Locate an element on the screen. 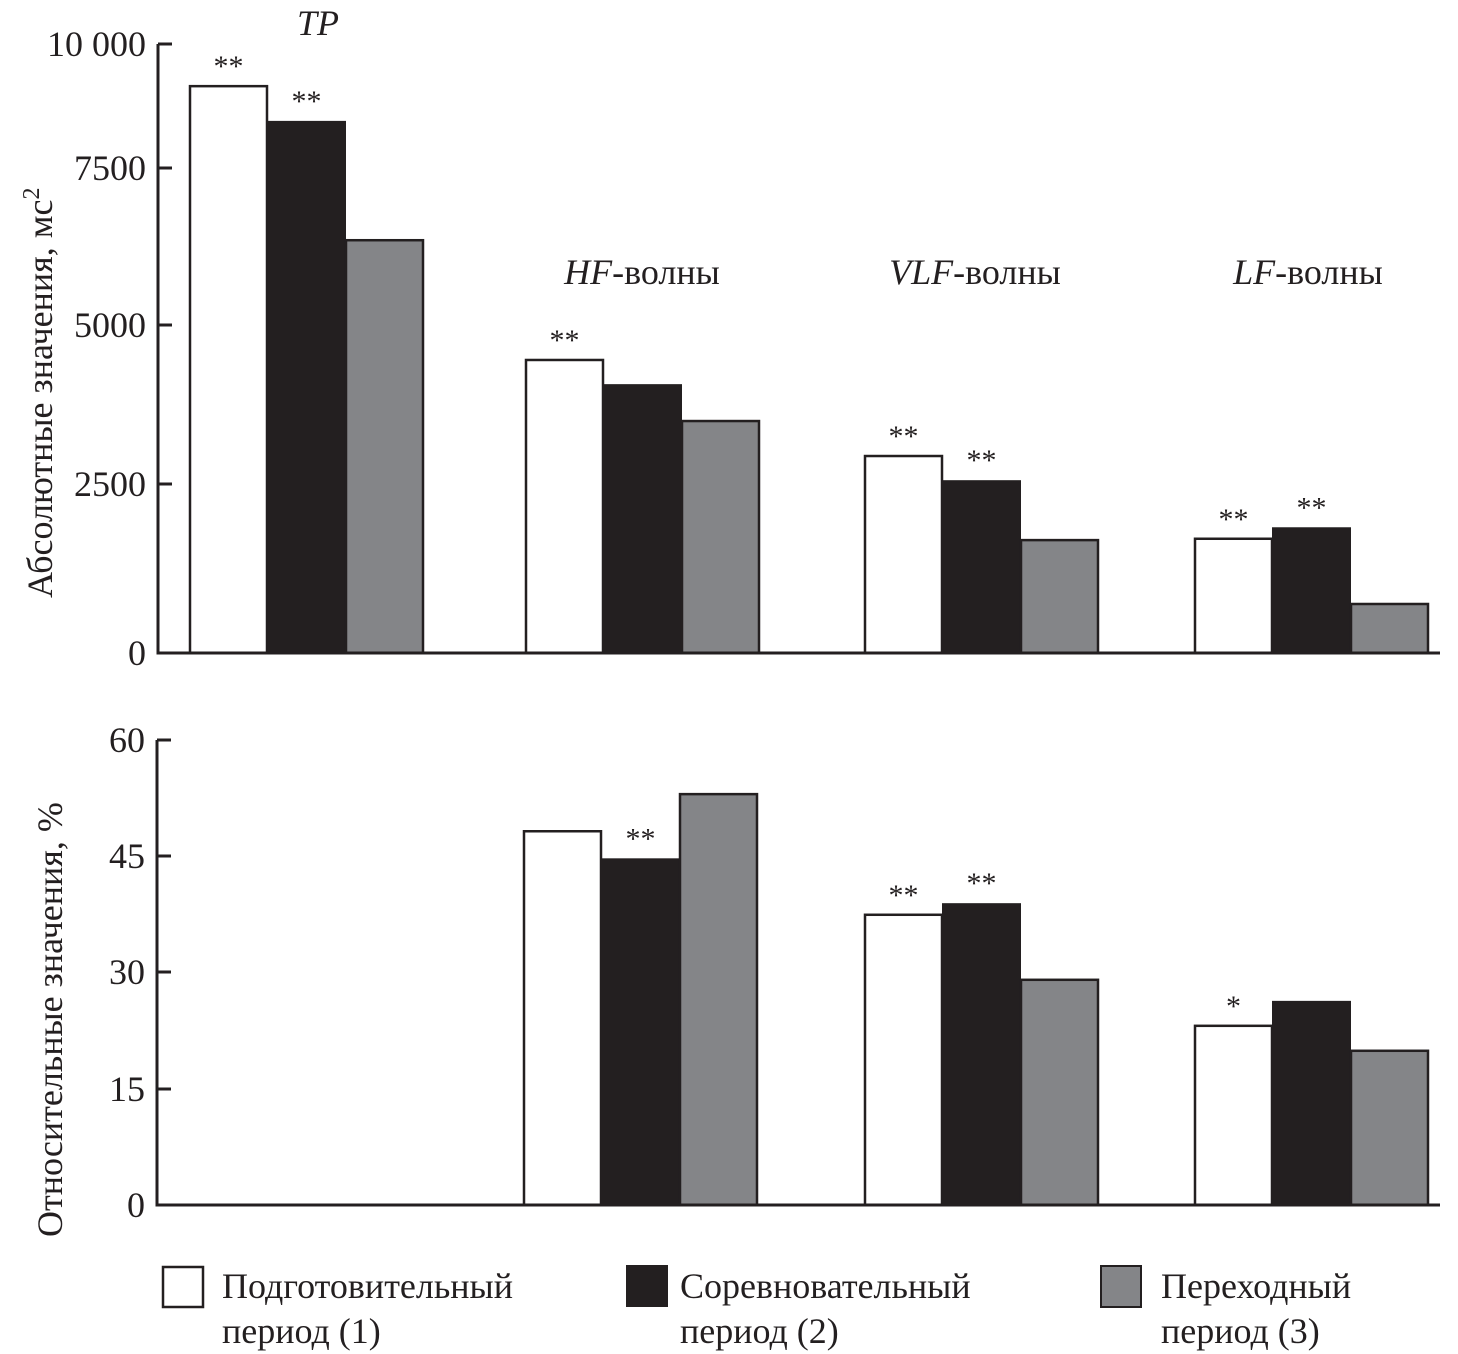  absolute-significance-vlf-preparatory: ** is located at coordinates (904, 436).